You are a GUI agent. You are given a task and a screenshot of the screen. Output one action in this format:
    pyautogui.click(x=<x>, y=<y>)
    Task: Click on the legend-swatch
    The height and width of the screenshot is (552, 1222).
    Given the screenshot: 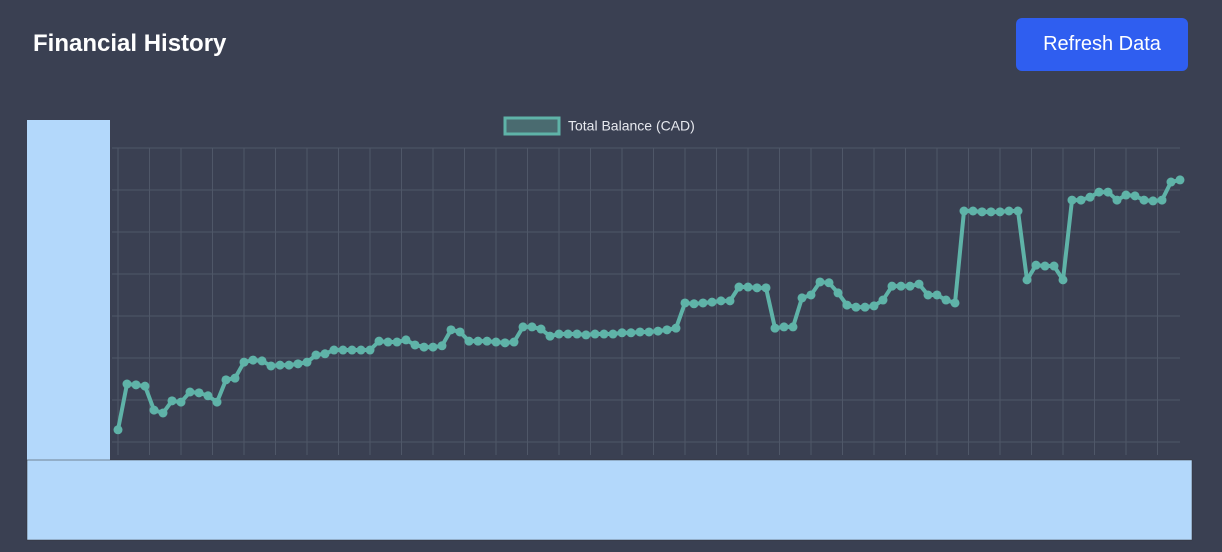 What is the action you would take?
    pyautogui.click(x=532, y=126)
    